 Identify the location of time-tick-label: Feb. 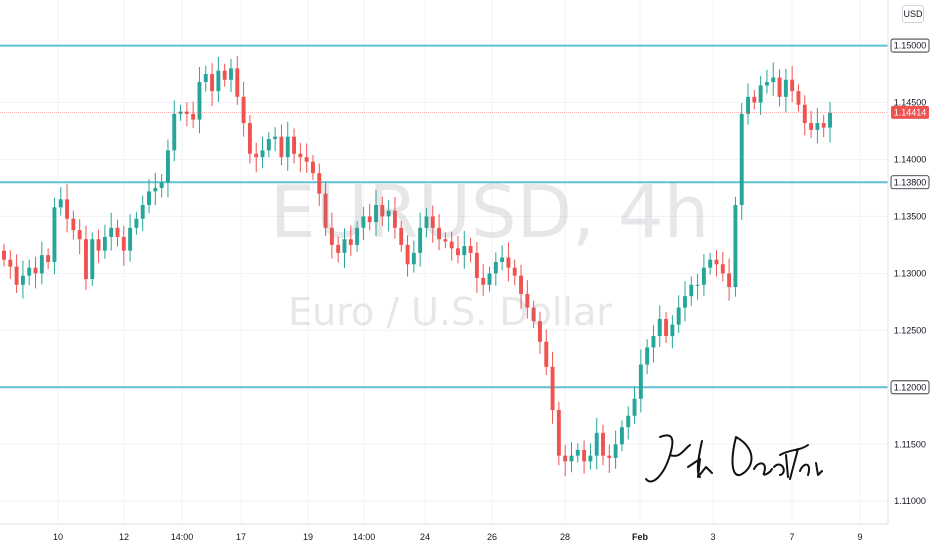
(640, 537).